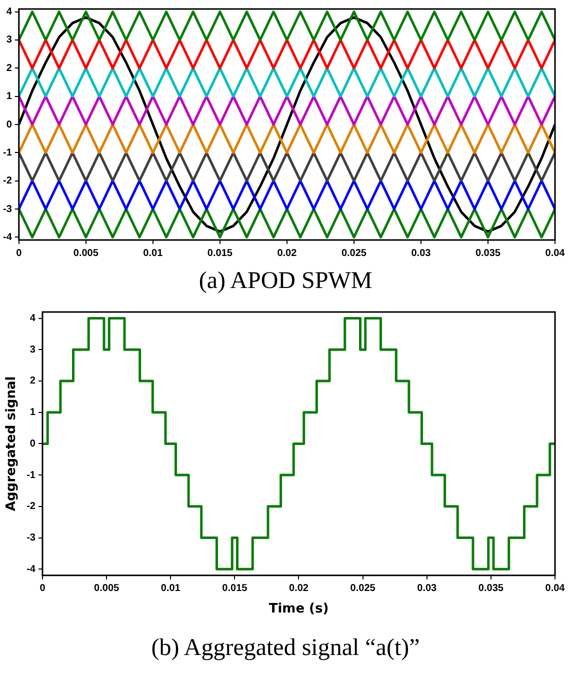 This screenshot has width=571, height=696. I want to click on text: (b) Aggregated signal “a(t)”, so click(285, 648).